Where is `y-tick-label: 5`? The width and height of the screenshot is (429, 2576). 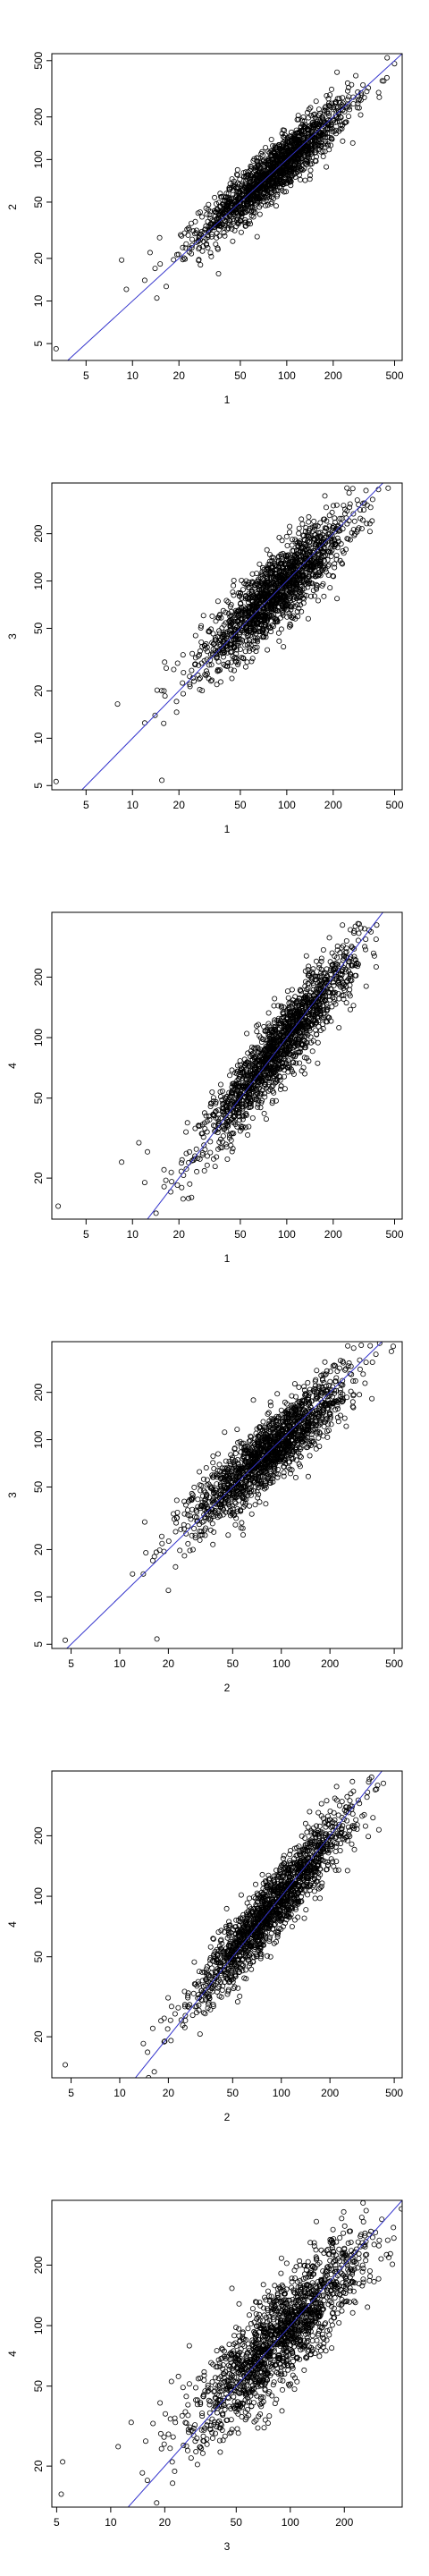
y-tick-label: 5 is located at coordinates (39, 786).